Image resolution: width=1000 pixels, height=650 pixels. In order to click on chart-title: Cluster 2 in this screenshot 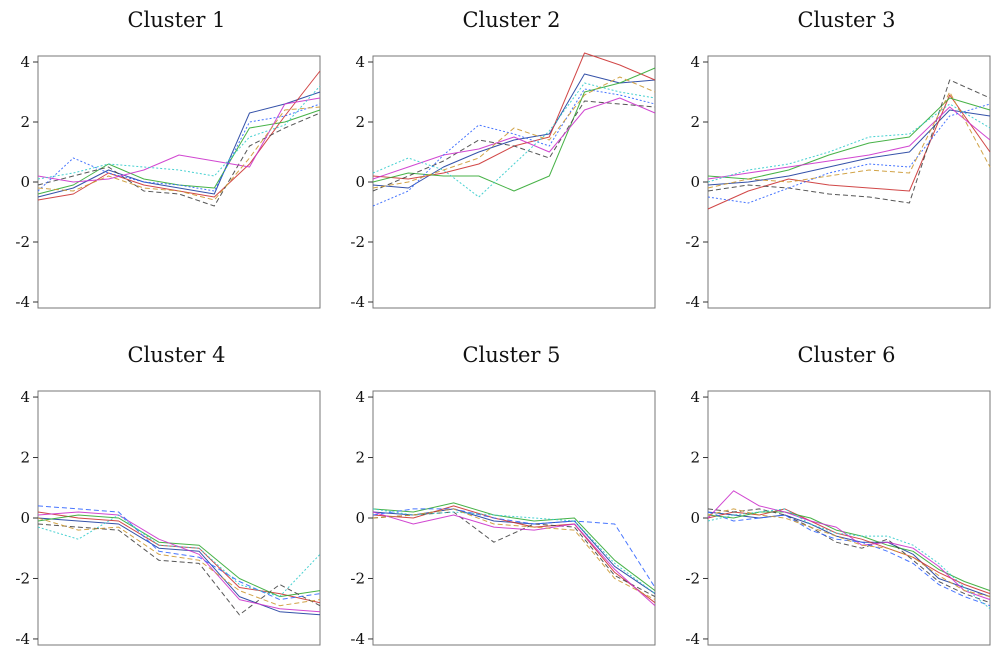, I will do `click(511, 20)`.